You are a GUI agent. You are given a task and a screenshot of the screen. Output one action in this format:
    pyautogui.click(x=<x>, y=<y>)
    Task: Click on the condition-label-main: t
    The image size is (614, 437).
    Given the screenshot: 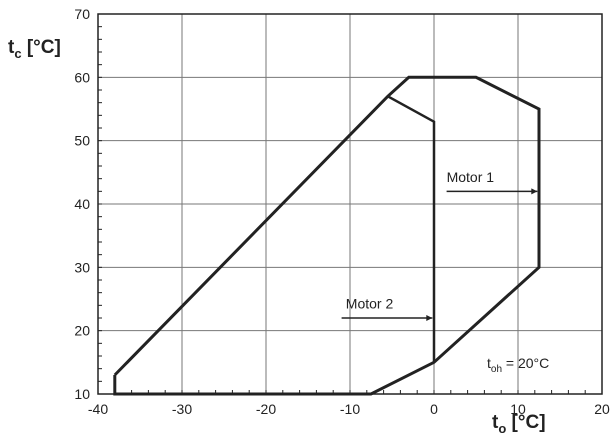 What is the action you would take?
    pyautogui.click(x=489, y=363)
    